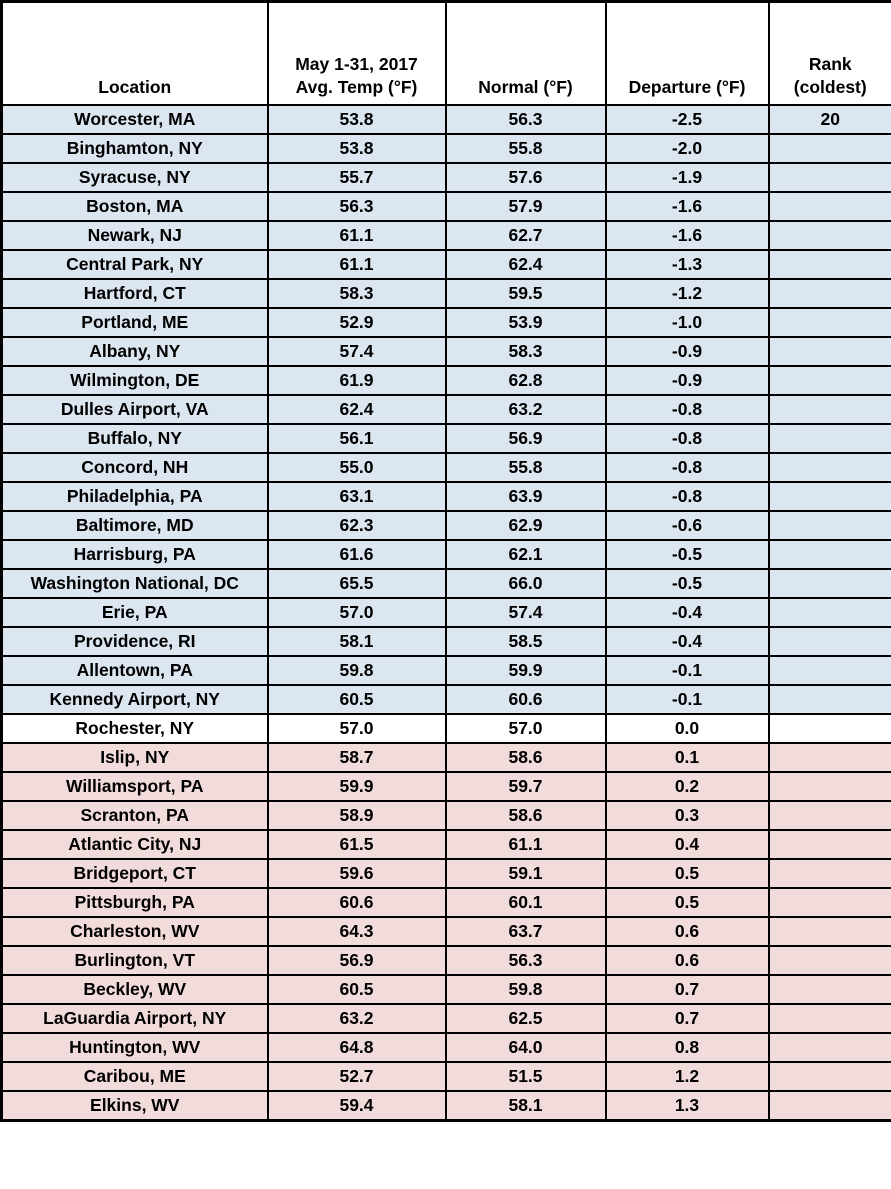 This screenshot has width=891, height=1189. I want to click on cell-departure: -2.0, so click(687, 148).